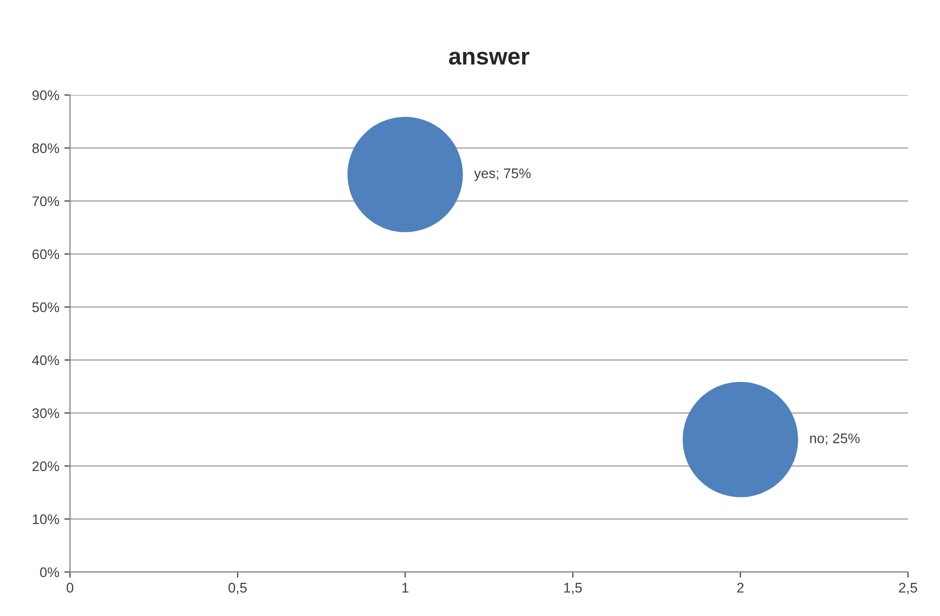  Describe the element at coordinates (46, 95) in the screenshot. I see `y-tick-label: 90%` at that location.